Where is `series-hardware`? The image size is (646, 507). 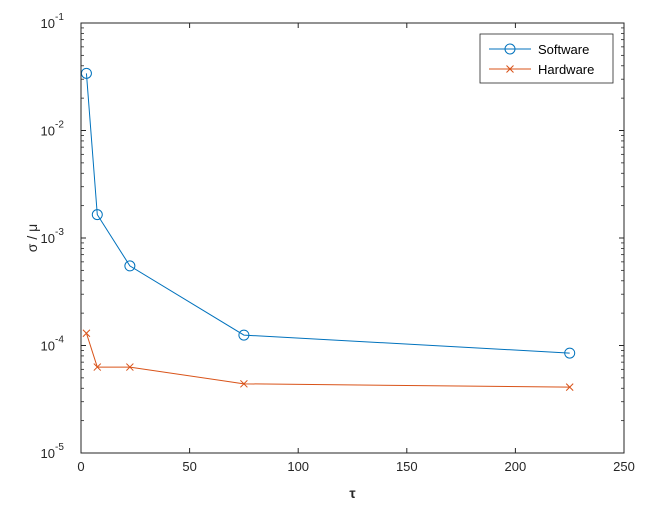
series-hardware is located at coordinates (328, 360).